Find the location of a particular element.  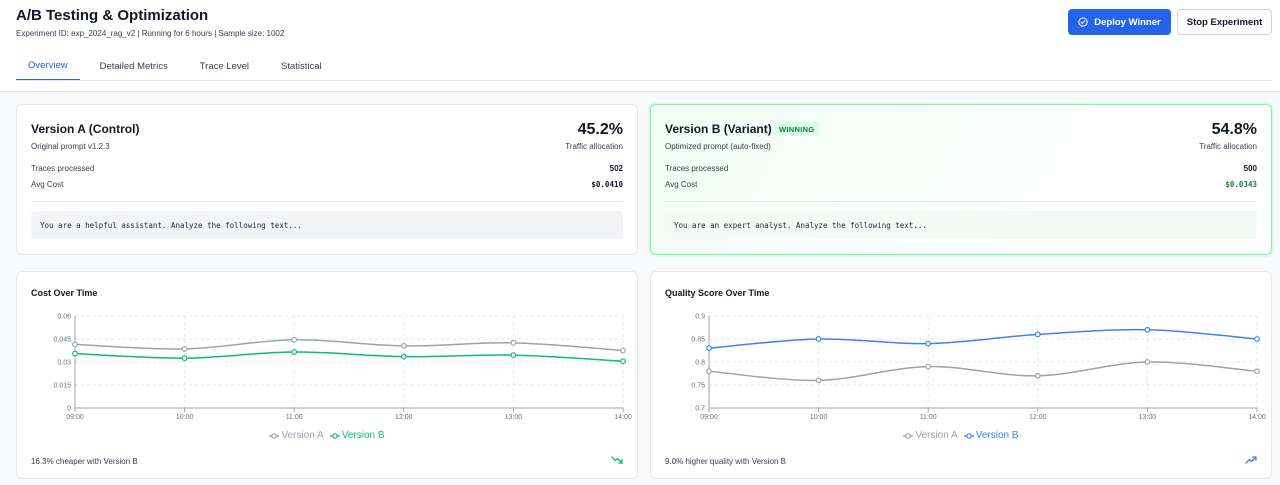

cost-y-tick: 0 is located at coordinates (69, 409).